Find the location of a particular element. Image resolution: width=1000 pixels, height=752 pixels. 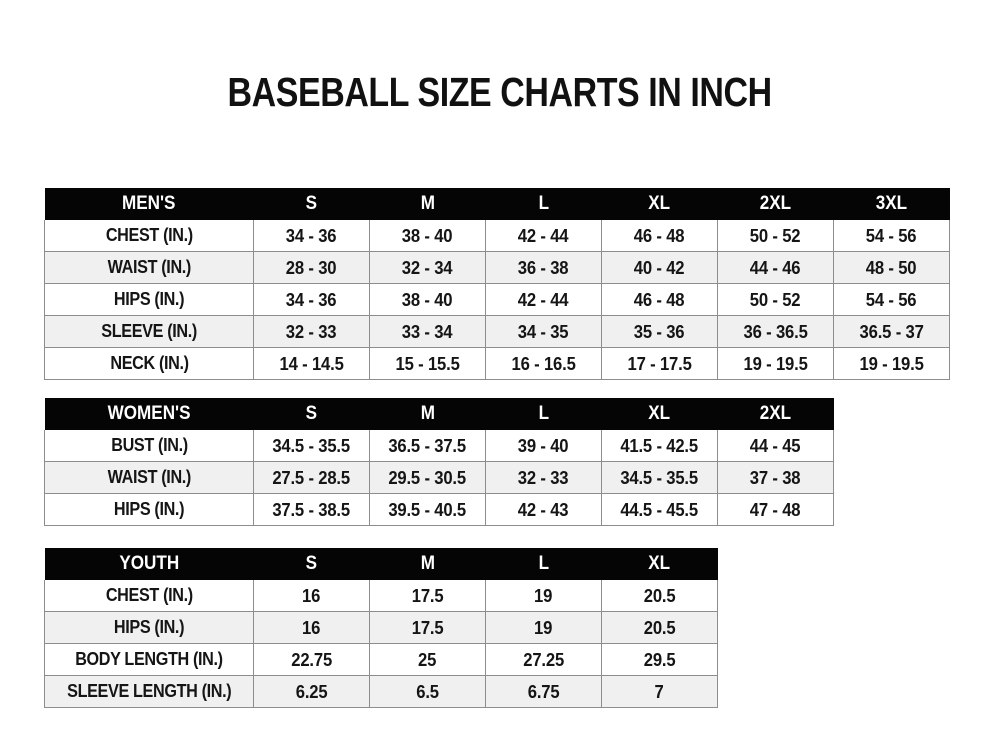

womens-waist-xl: 34.5 - 35.5 is located at coordinates (659, 477).